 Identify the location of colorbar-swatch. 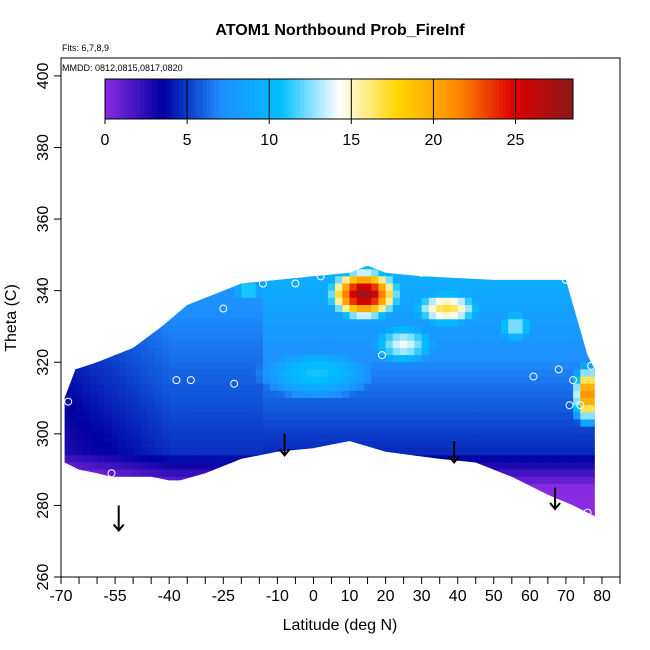
(115, 99).